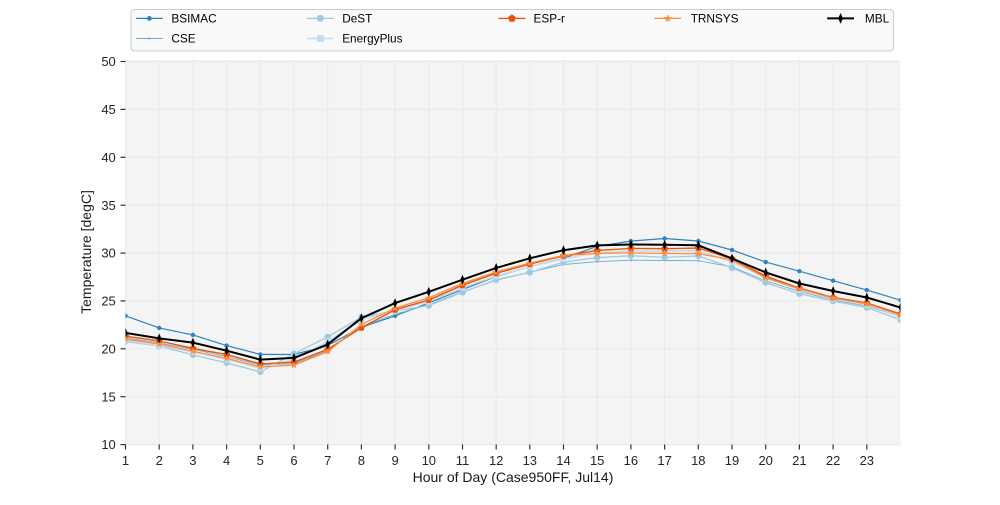 Image resolution: width=1000 pixels, height=505 pixels. I want to click on svg-text: 35, so click(108, 205).